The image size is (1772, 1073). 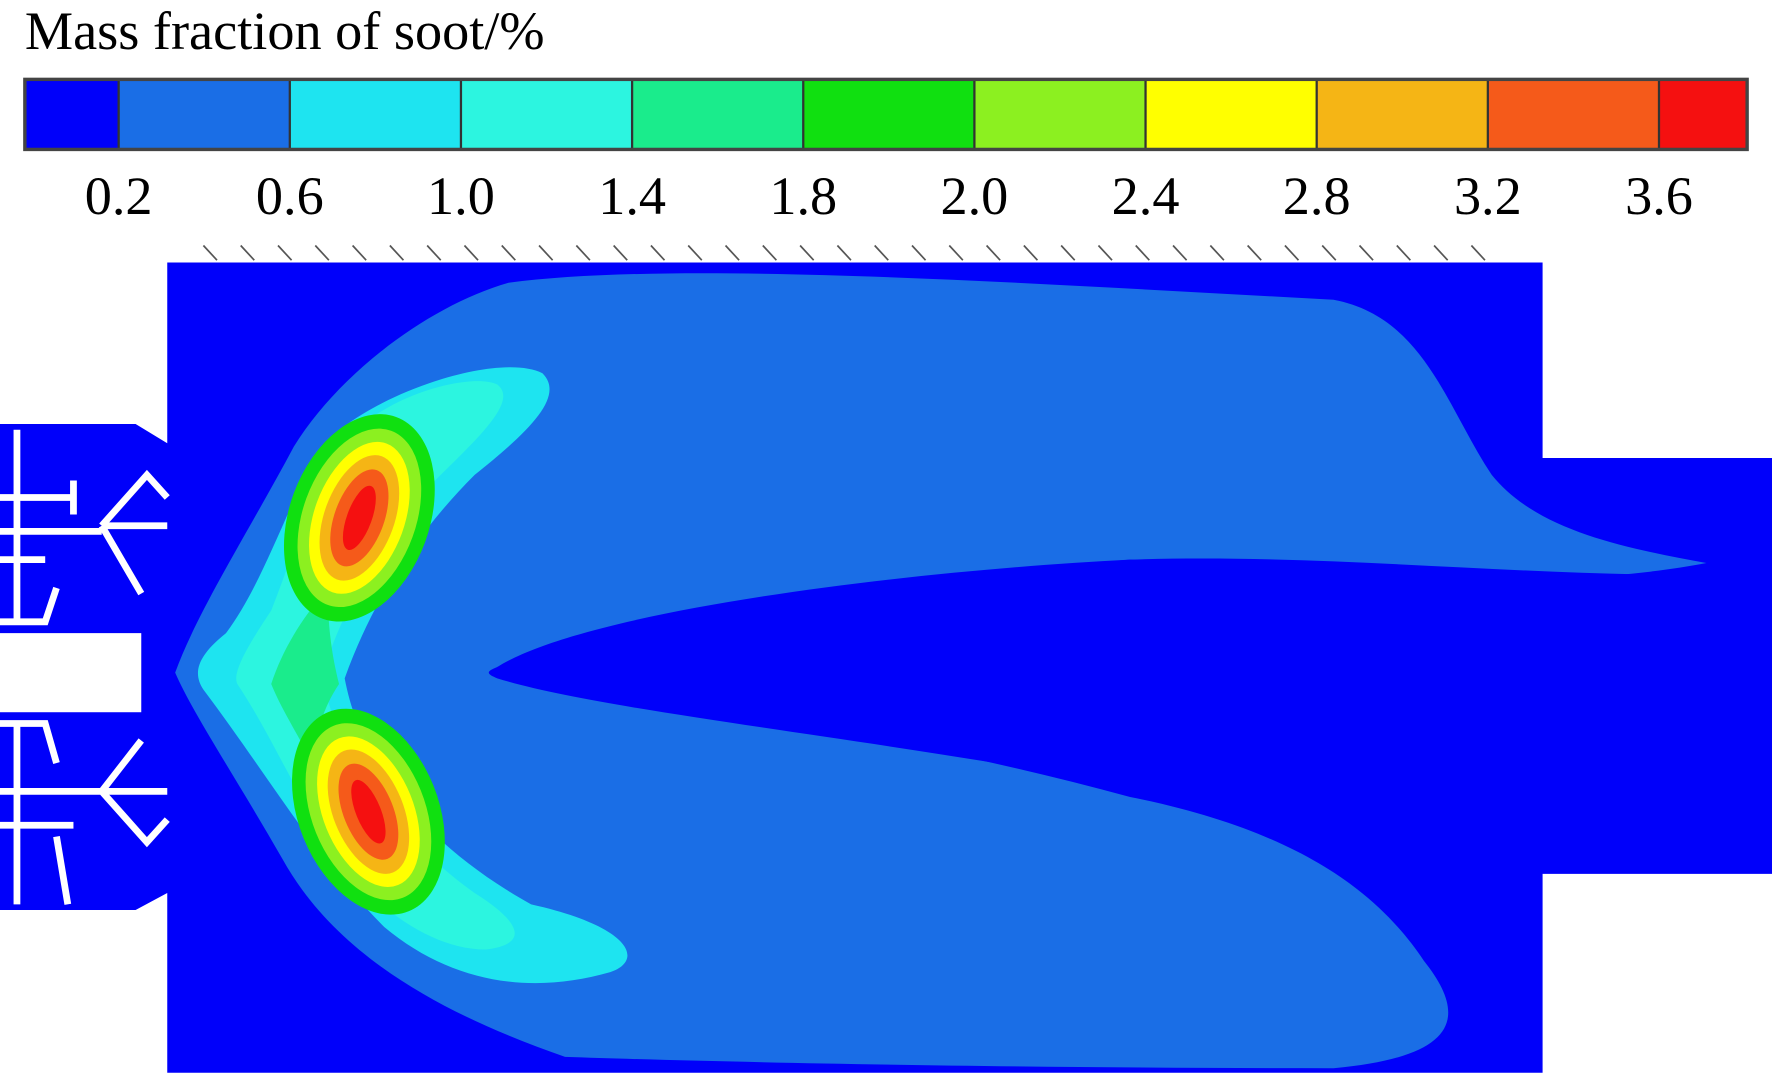 I want to click on colorbar: 0.2 0.6 1.0 1.4 1.8 2.0 2.4 2.8 3.2 3.6, so click(x=886, y=151).